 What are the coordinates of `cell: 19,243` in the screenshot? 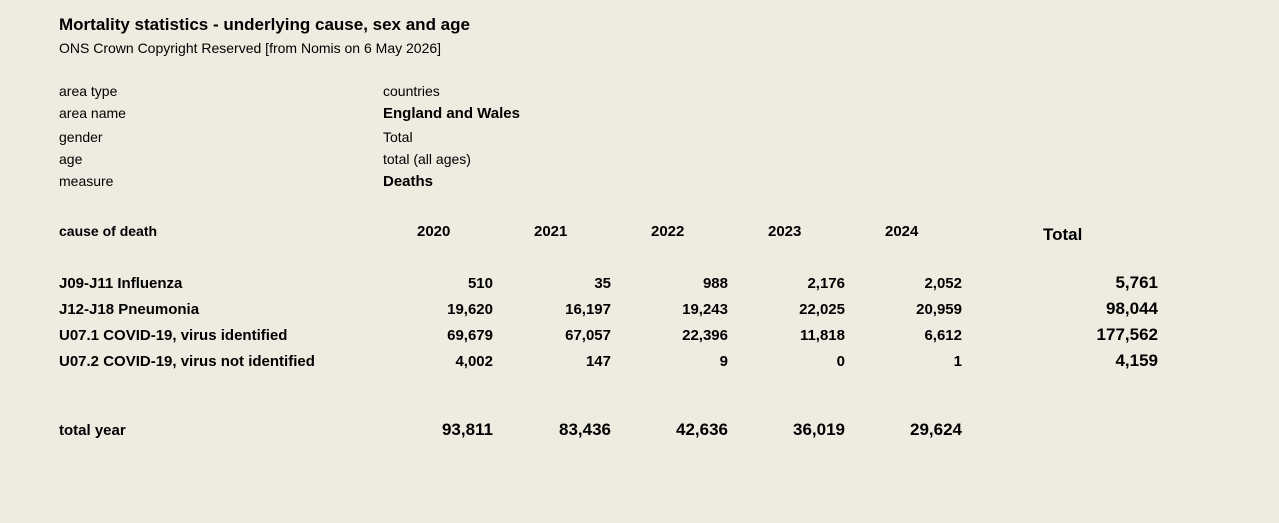 It's located at (705, 309).